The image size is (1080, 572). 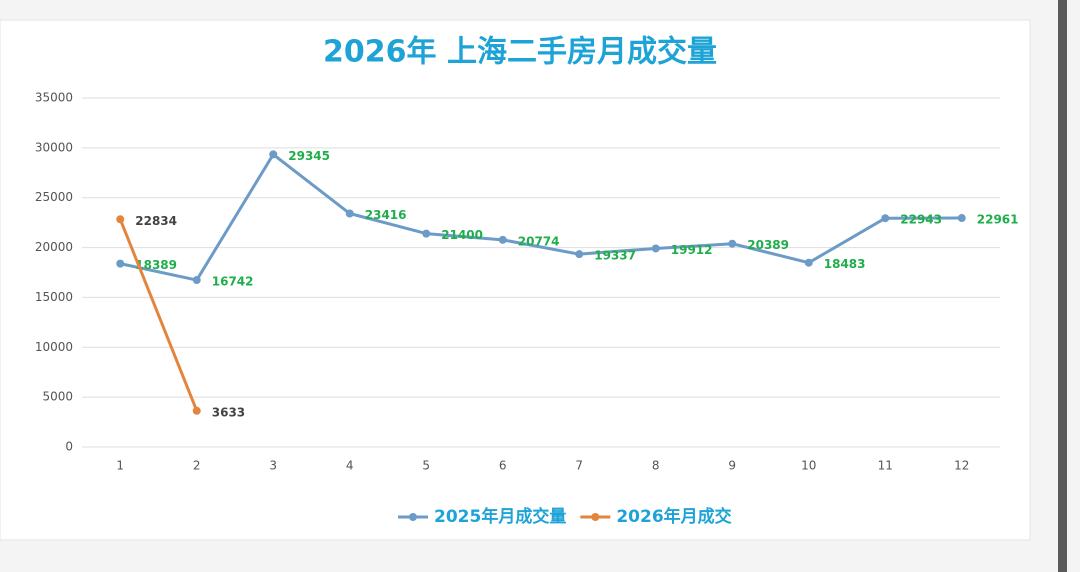 I want to click on x-tick-label: 2, so click(x=197, y=466).